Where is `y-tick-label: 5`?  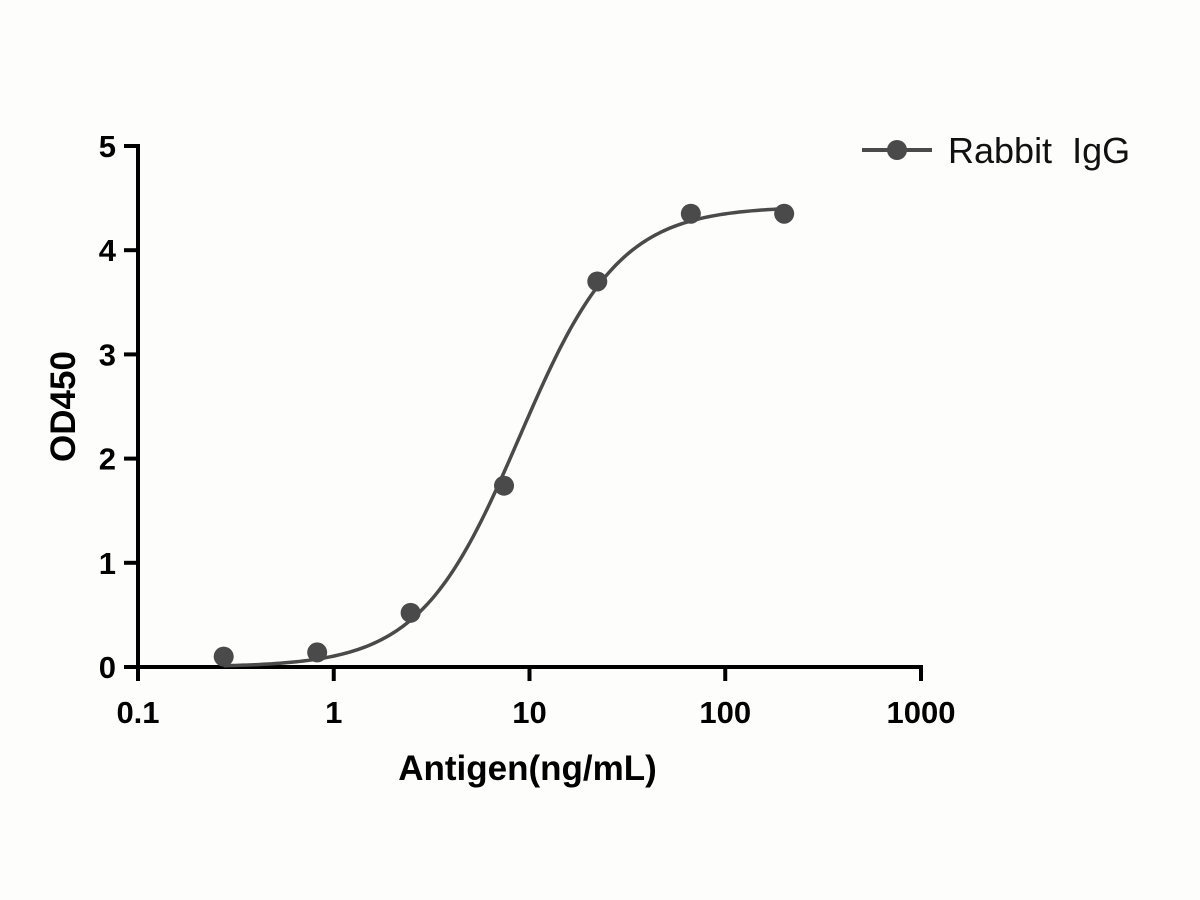 y-tick-label: 5 is located at coordinates (107, 146).